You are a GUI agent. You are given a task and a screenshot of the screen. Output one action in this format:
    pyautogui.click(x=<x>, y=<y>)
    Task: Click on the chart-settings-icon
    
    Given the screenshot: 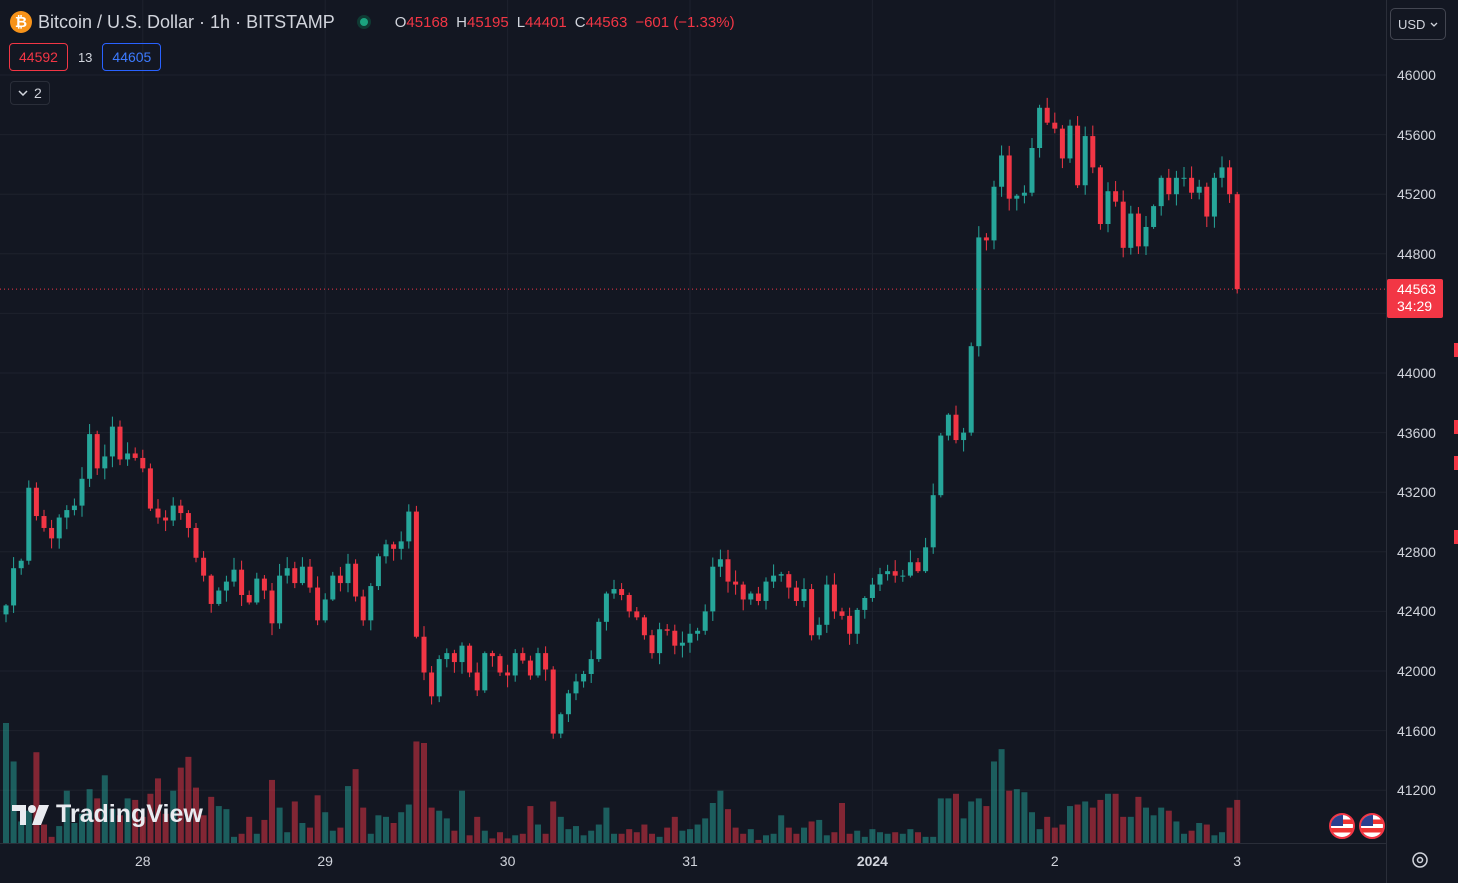 What is the action you would take?
    pyautogui.click(x=1420, y=862)
    